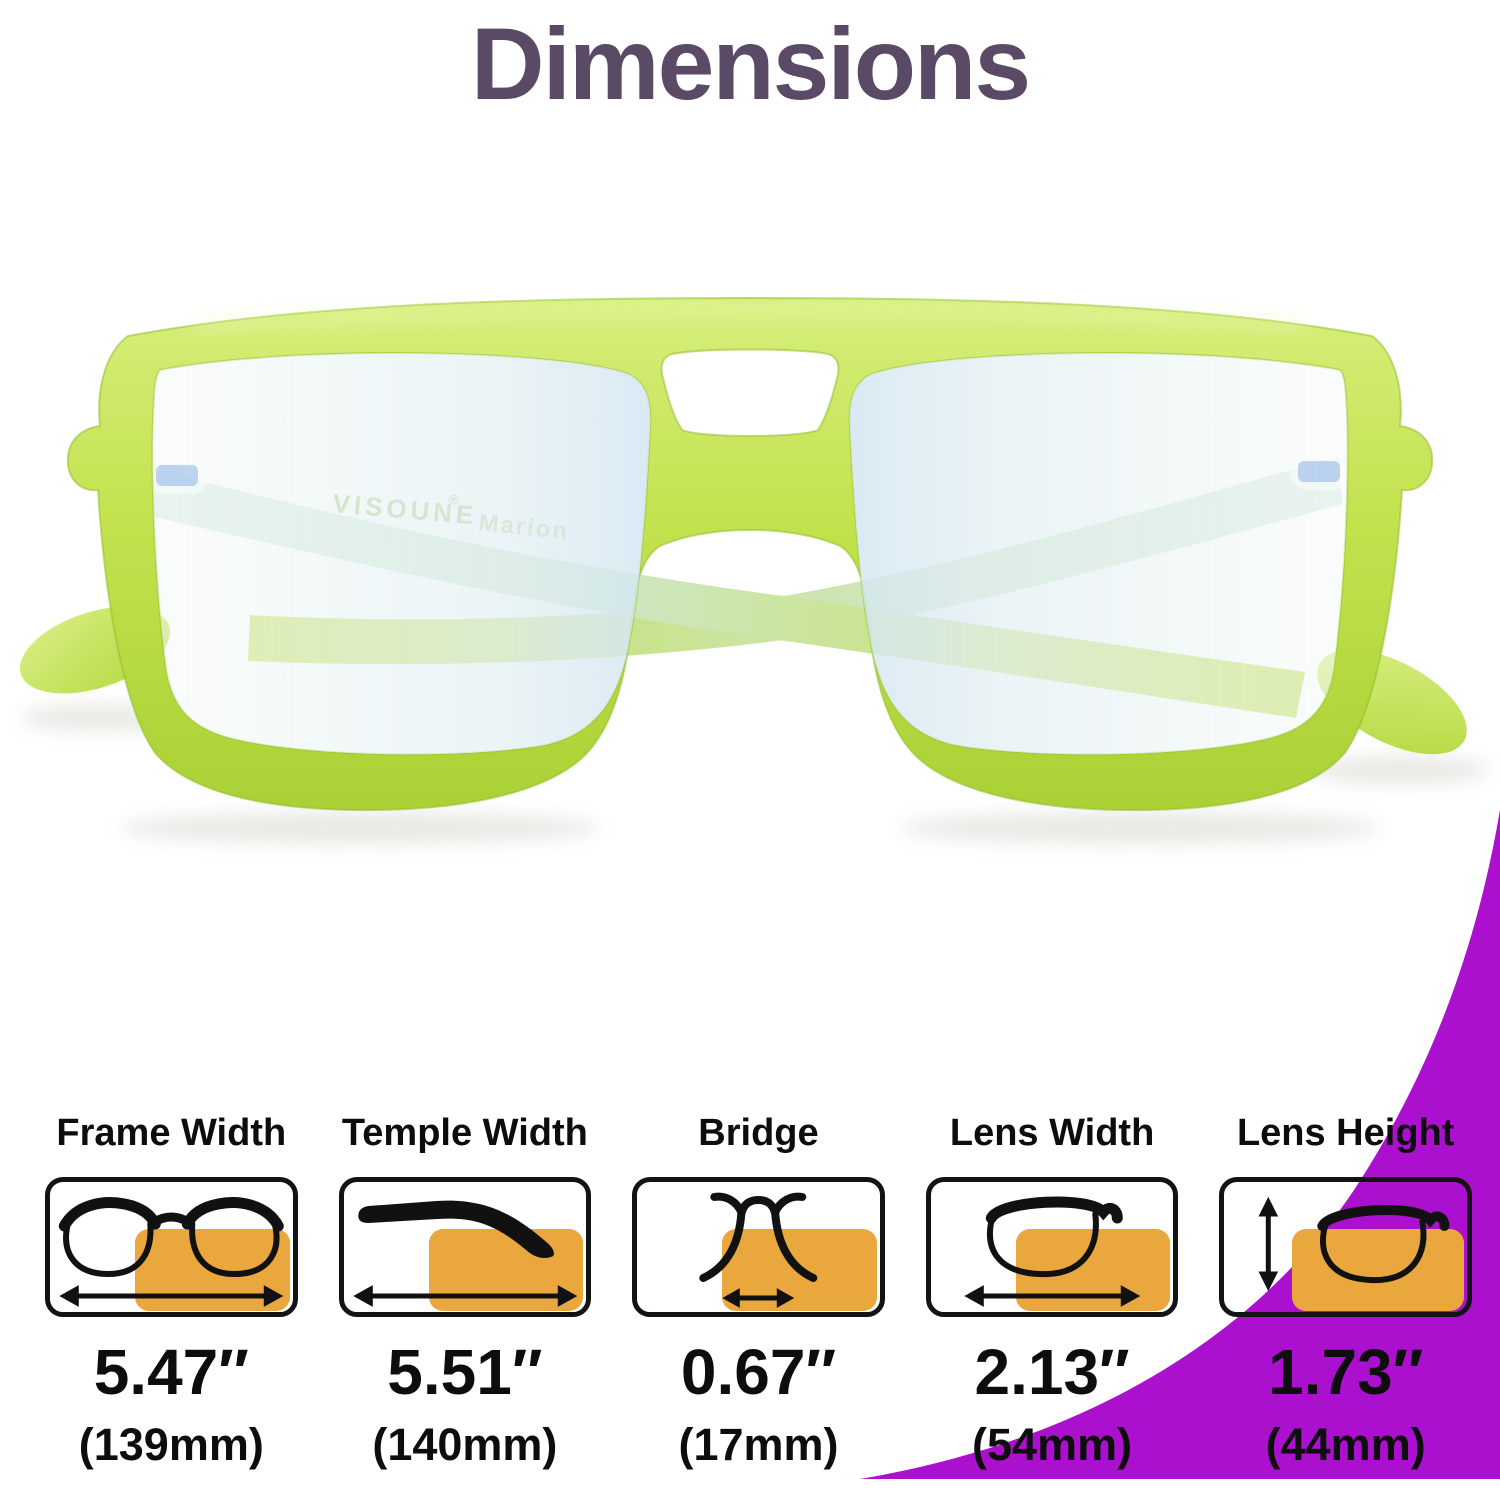 The height and width of the screenshot is (1500, 1500). I want to click on spec-label: Bridge, so click(758, 1132).